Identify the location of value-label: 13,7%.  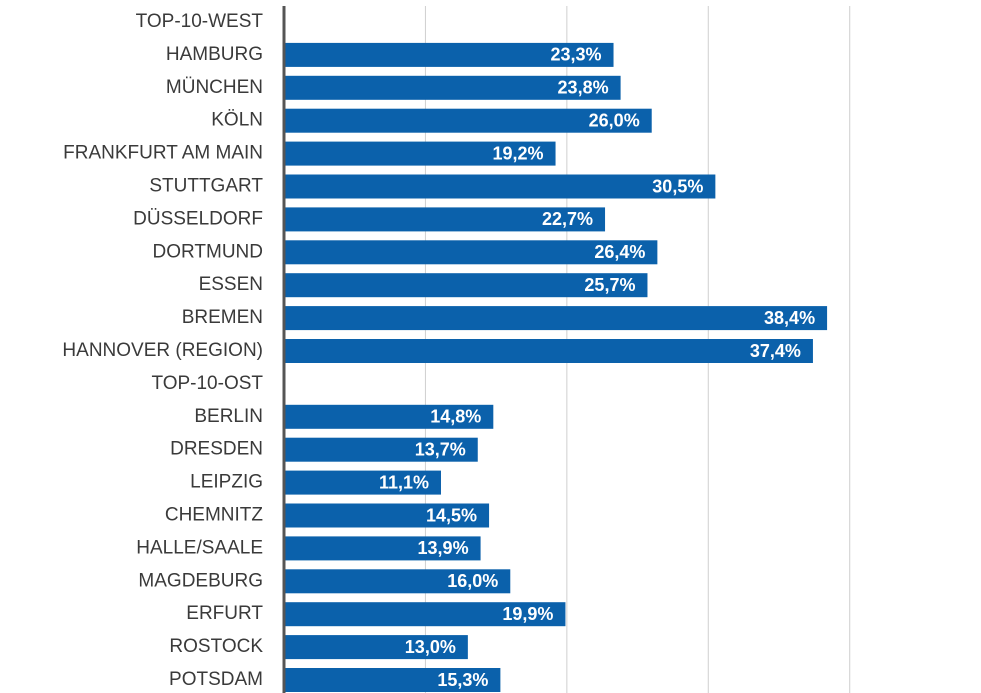
(440, 449).